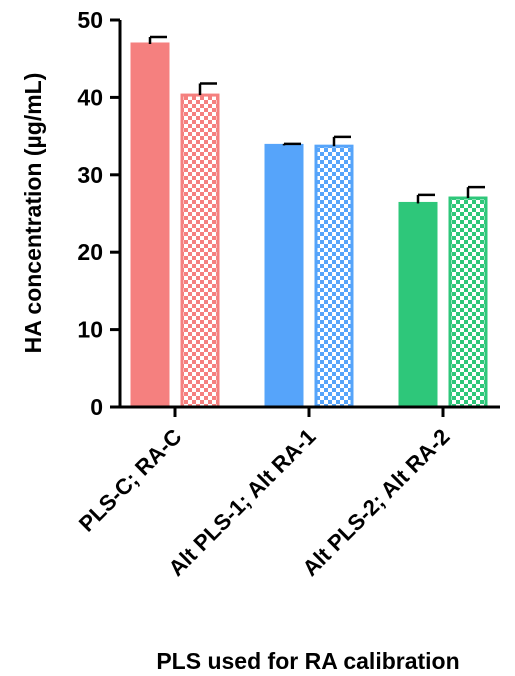 The width and height of the screenshot is (515, 676). Describe the element at coordinates (90, 20) in the screenshot. I see `y-tick-label: 50` at that location.